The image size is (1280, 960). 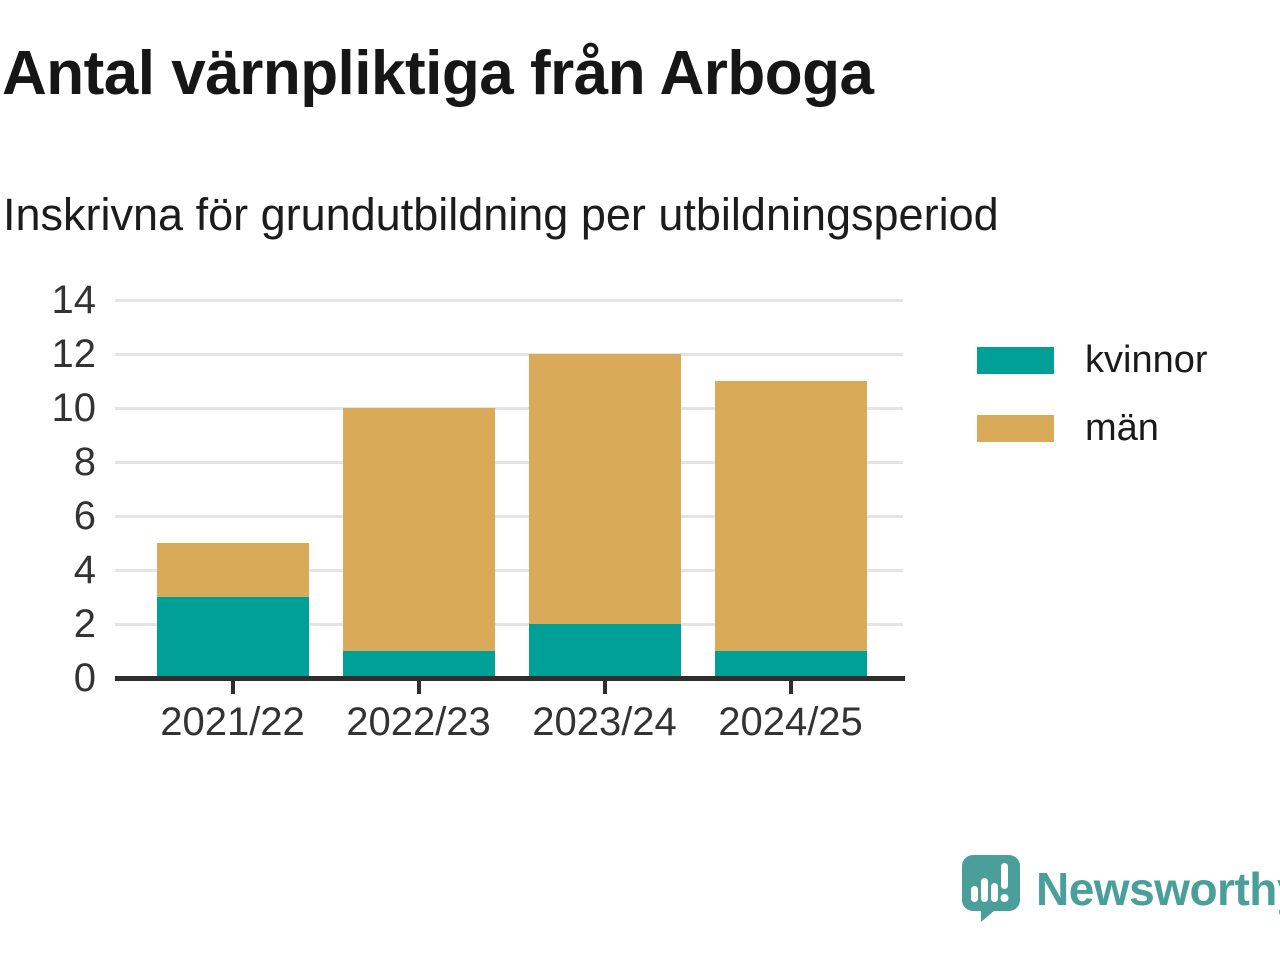 What do you see at coordinates (84, 624) in the screenshot?
I see `y-axis-tick-label: 2` at bounding box center [84, 624].